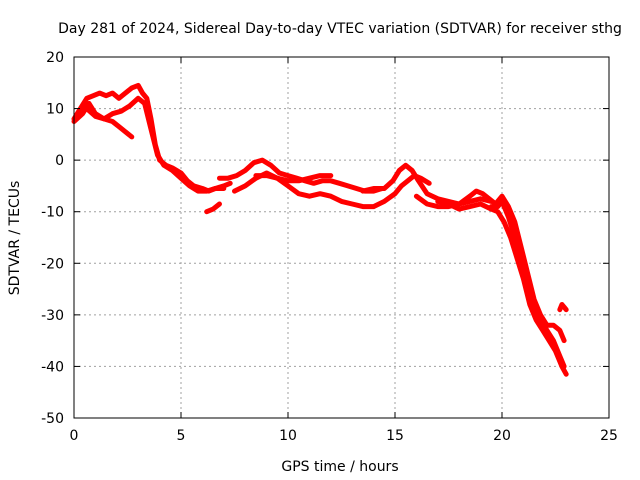 This screenshot has height=480, width=640. What do you see at coordinates (339, 467) in the screenshot?
I see `x-axis-label: GPS time / hours` at bounding box center [339, 467].